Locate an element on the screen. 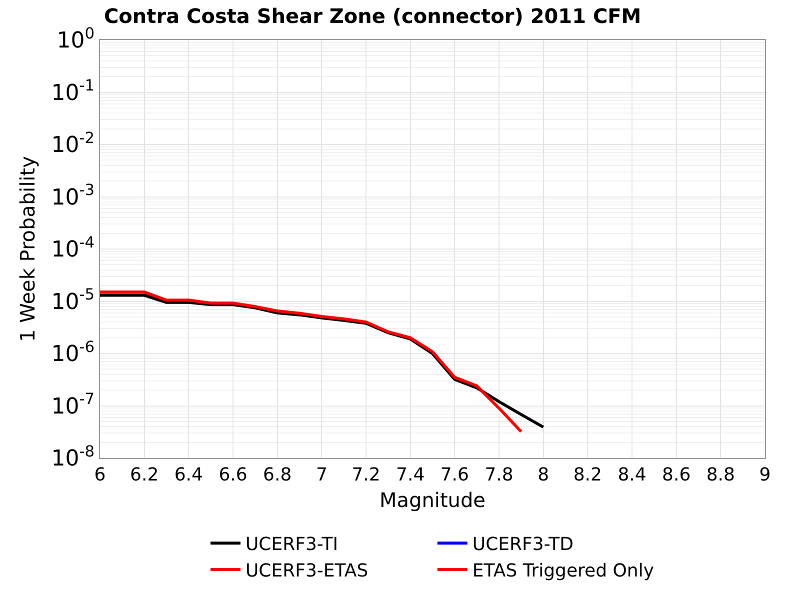 The image size is (800, 600). x-tick-label: 6.2 is located at coordinates (144, 475).